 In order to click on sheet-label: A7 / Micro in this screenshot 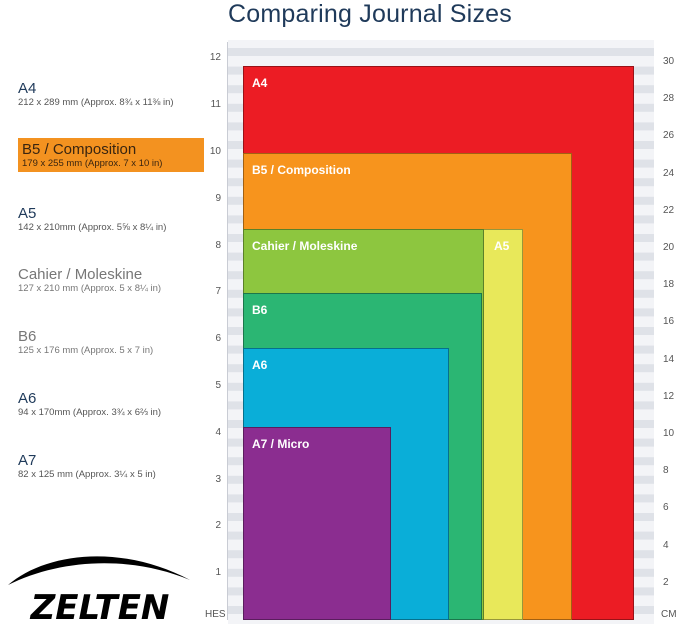, I will do `click(281, 443)`.